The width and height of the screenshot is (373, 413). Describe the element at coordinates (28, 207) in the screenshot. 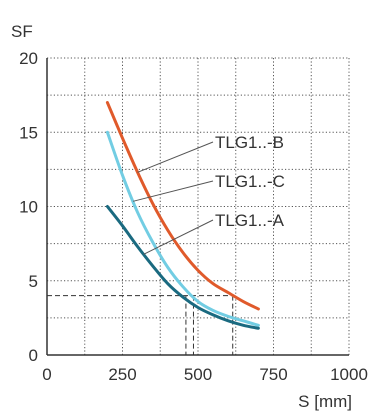

I see `y-tick-label: 10` at that location.